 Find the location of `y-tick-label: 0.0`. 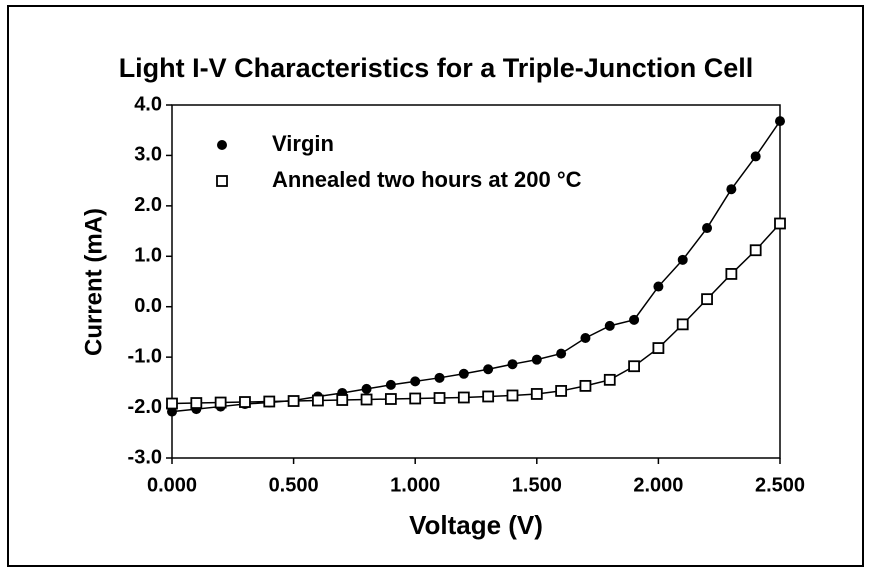

y-tick-label: 0.0 is located at coordinates (148, 306).